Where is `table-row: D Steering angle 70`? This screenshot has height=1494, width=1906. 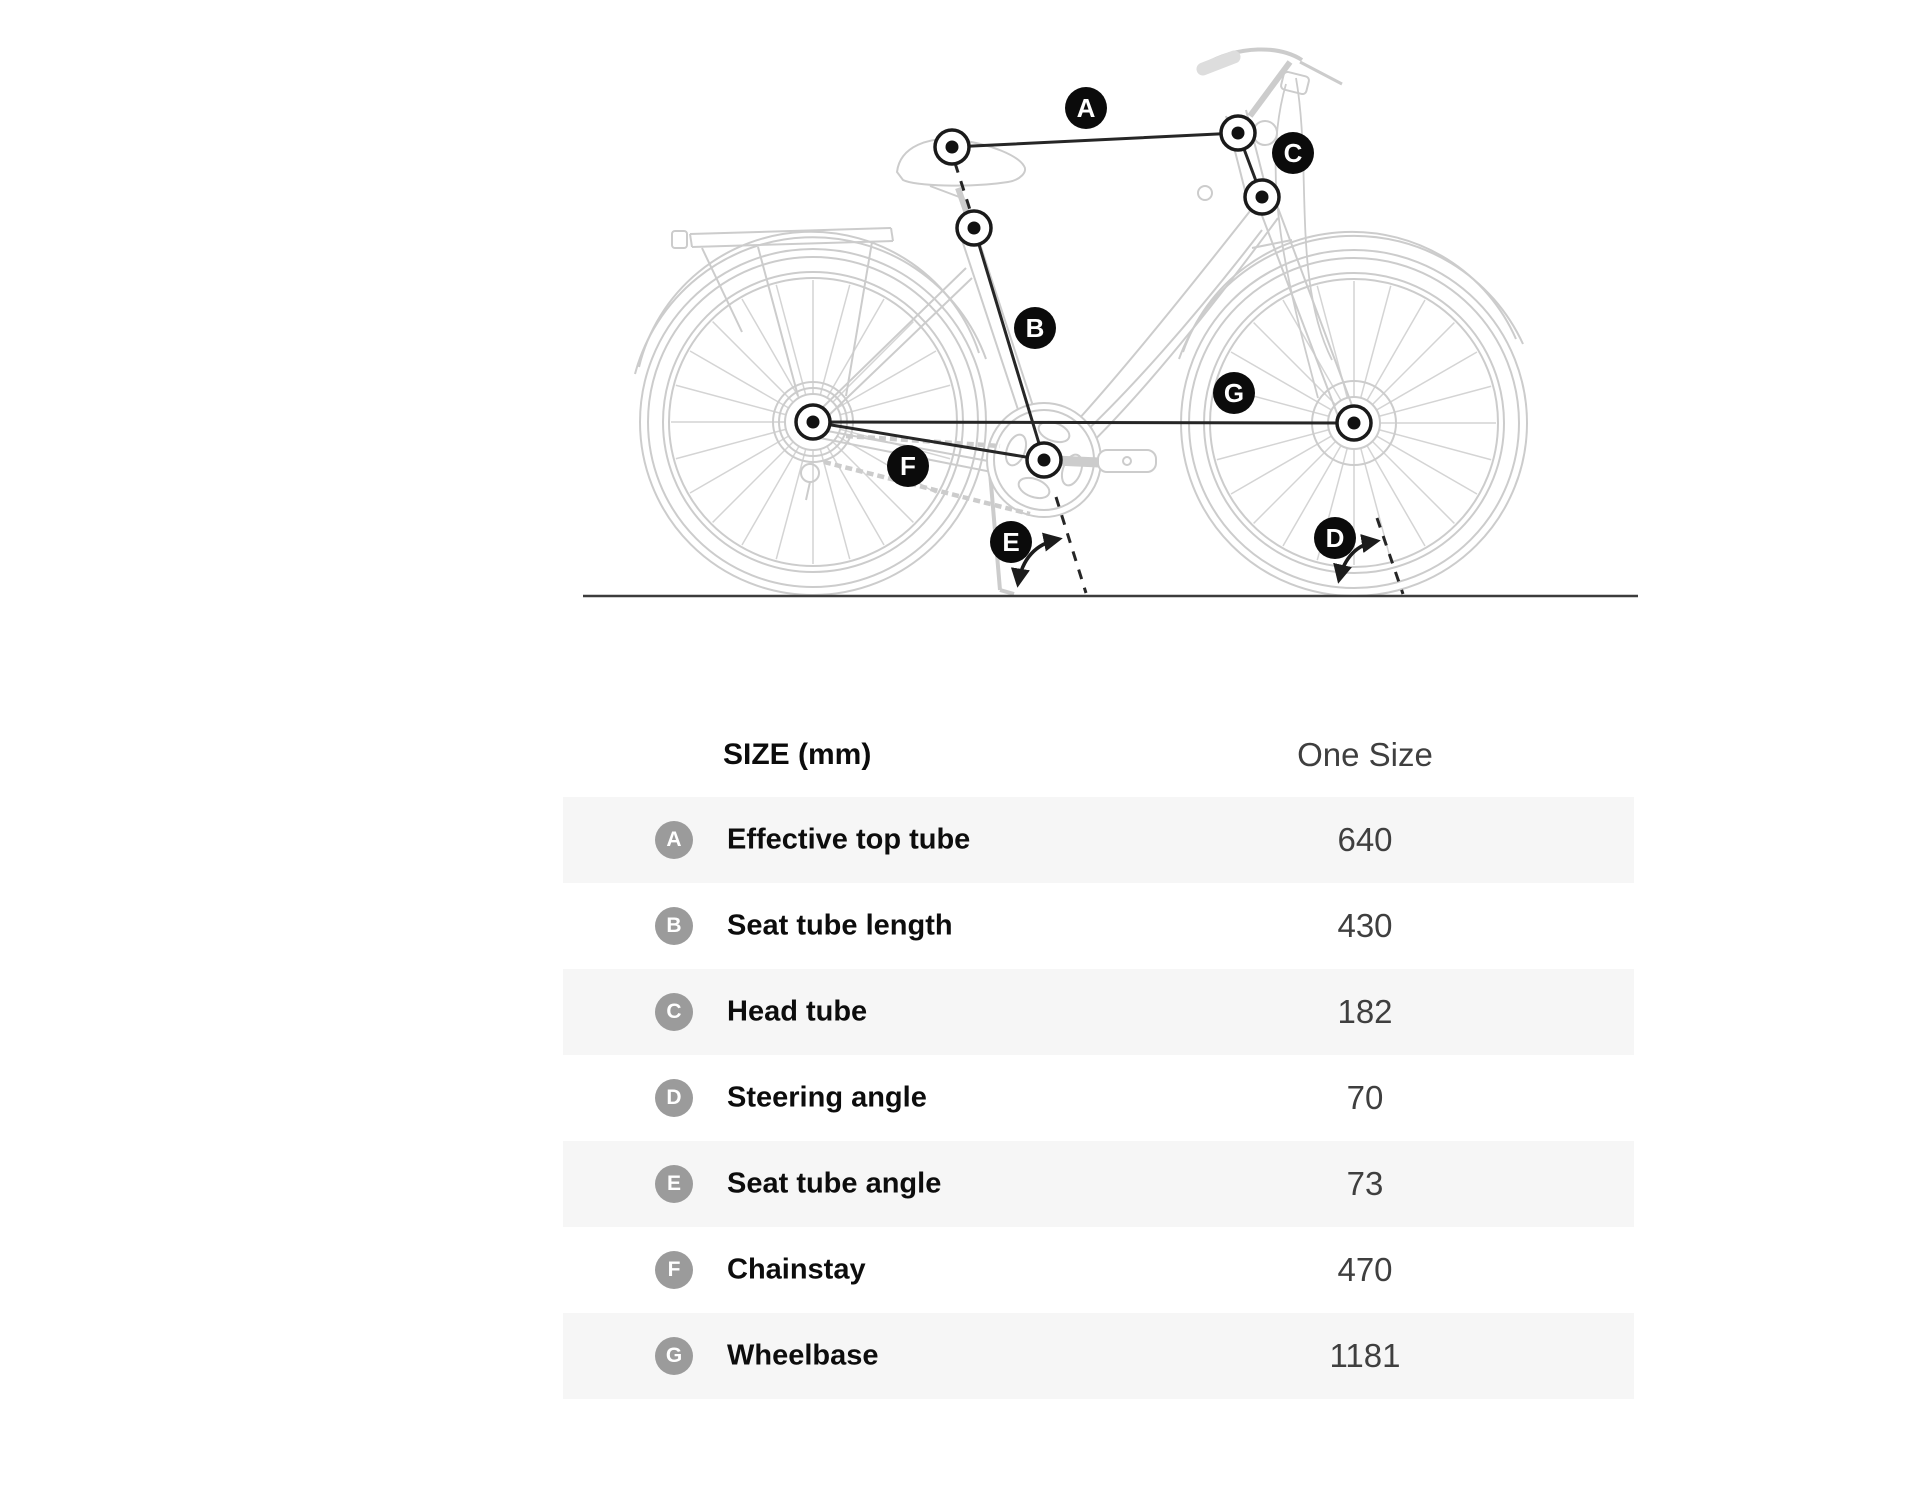
table-row: D Steering angle 70 is located at coordinates (1098, 1098).